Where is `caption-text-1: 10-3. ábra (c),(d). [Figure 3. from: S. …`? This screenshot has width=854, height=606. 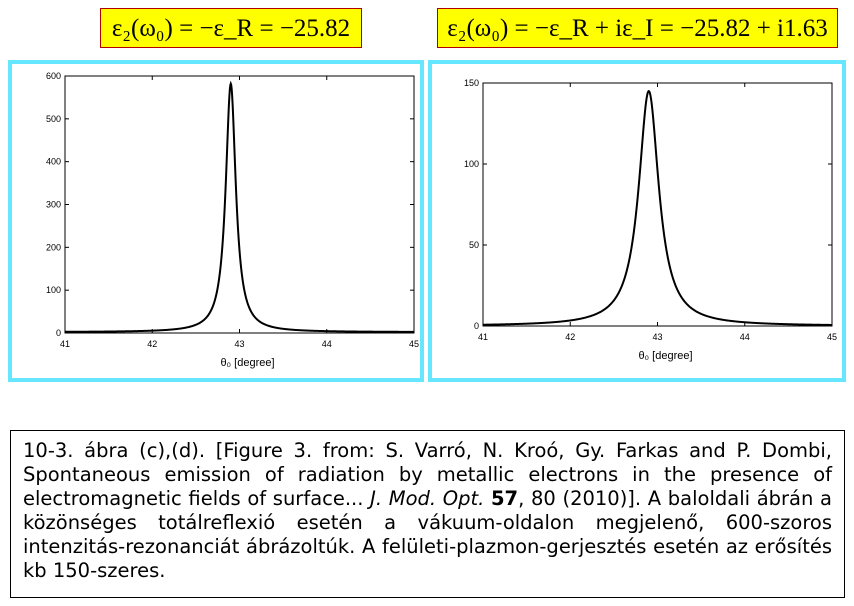
caption-text-1: 10-3. ábra (c),(d). [Figure 3. from: S. … is located at coordinates (427, 474).